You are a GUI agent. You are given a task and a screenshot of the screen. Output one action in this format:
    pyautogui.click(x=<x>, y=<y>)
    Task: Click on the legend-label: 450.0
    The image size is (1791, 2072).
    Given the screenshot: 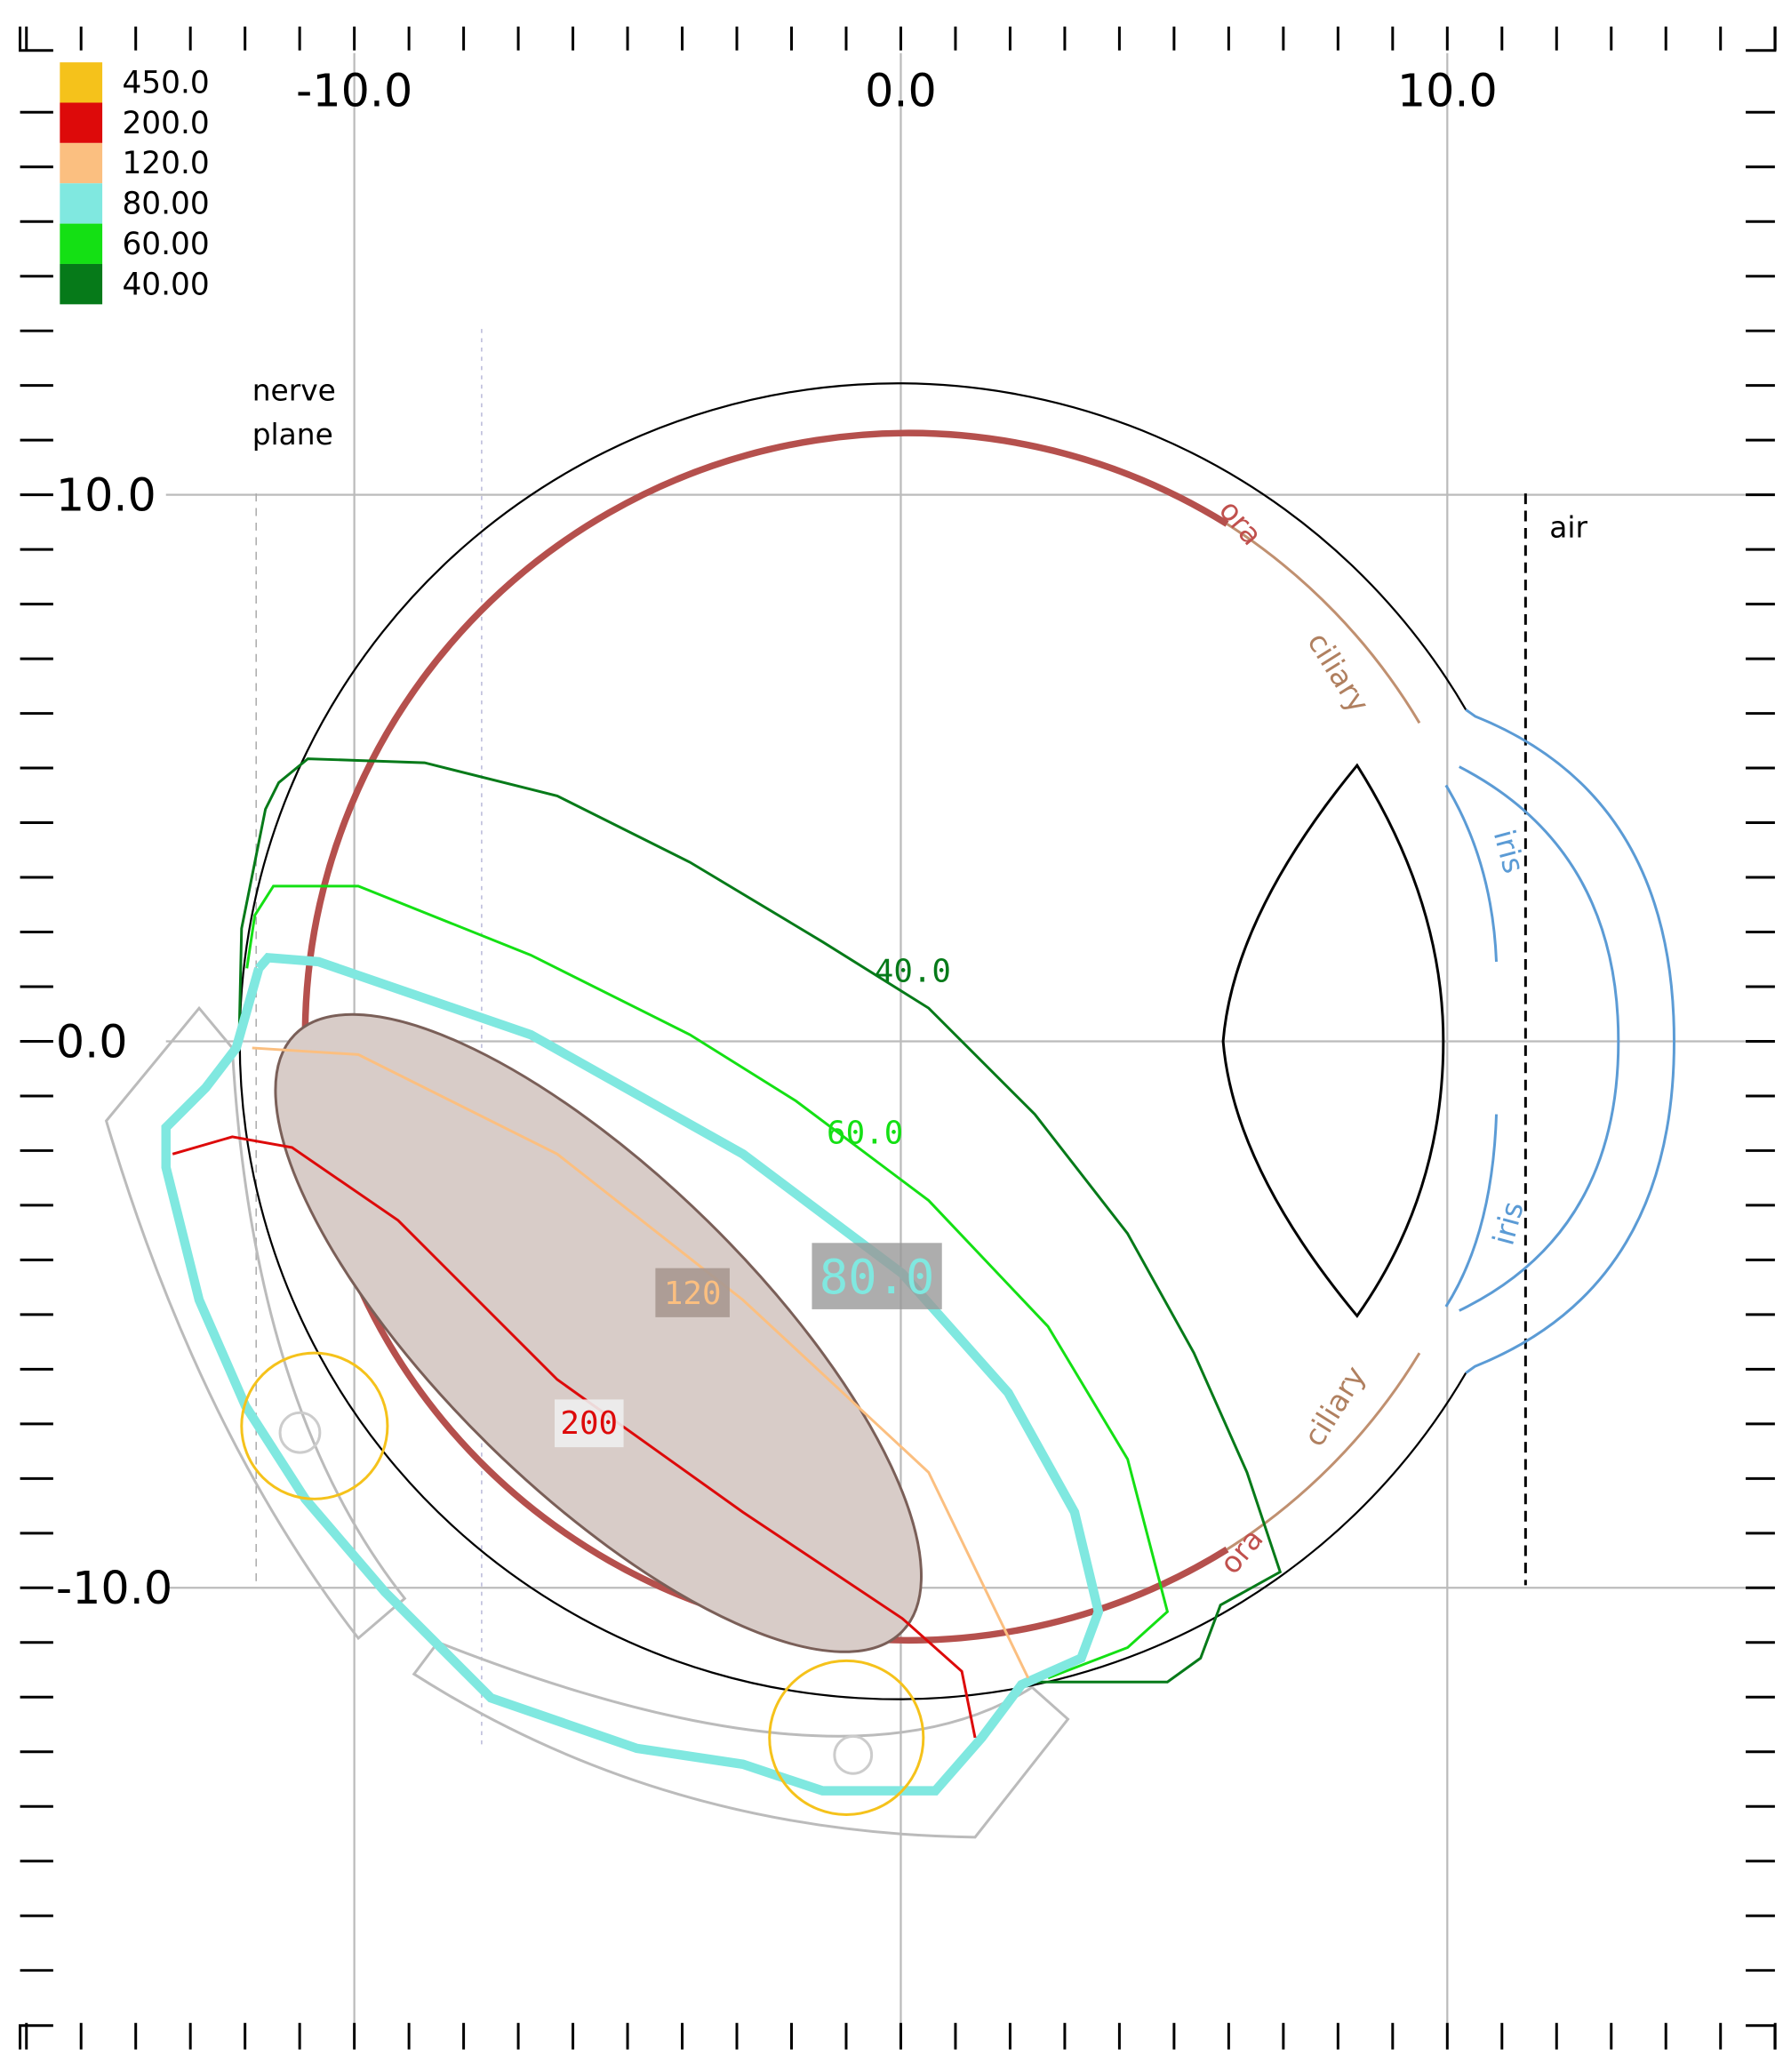 What is the action you would take?
    pyautogui.click(x=165, y=82)
    